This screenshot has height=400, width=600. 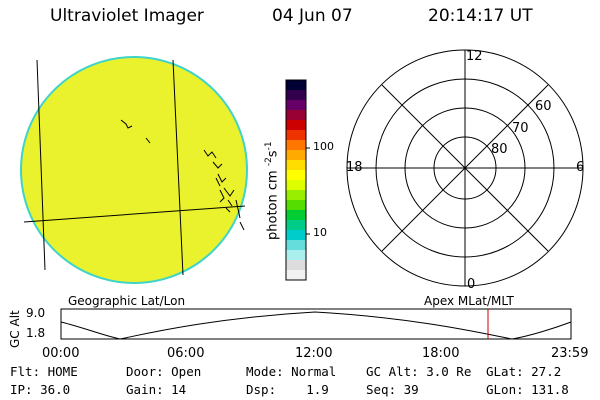 I want to click on gain-status: Gain: 14, so click(x=156, y=389).